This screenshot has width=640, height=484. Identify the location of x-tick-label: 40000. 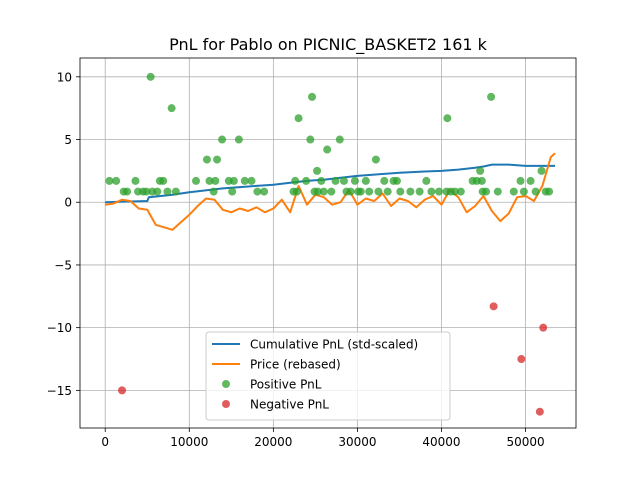
(441, 442).